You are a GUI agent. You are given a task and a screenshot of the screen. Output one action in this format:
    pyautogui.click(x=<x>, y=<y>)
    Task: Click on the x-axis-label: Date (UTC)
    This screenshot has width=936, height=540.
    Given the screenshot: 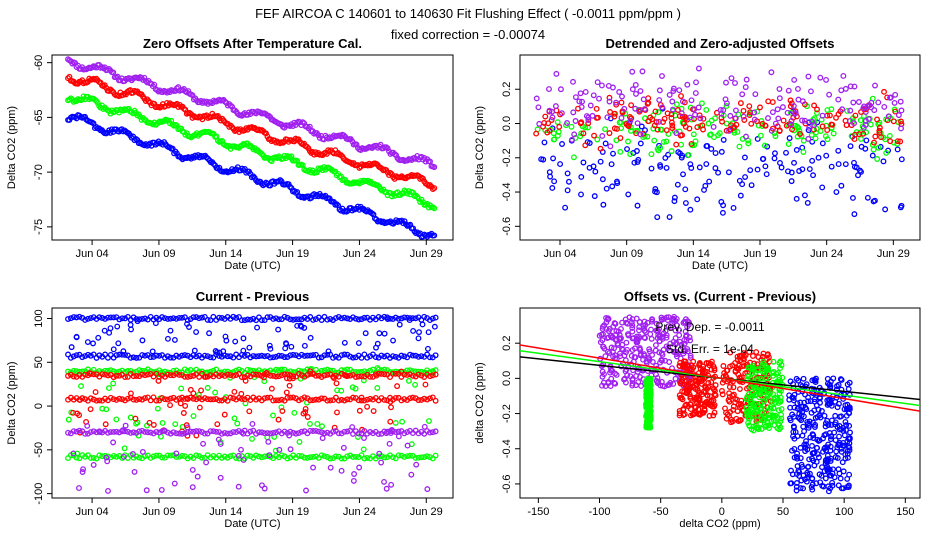 What is the action you would take?
    pyautogui.click(x=252, y=524)
    